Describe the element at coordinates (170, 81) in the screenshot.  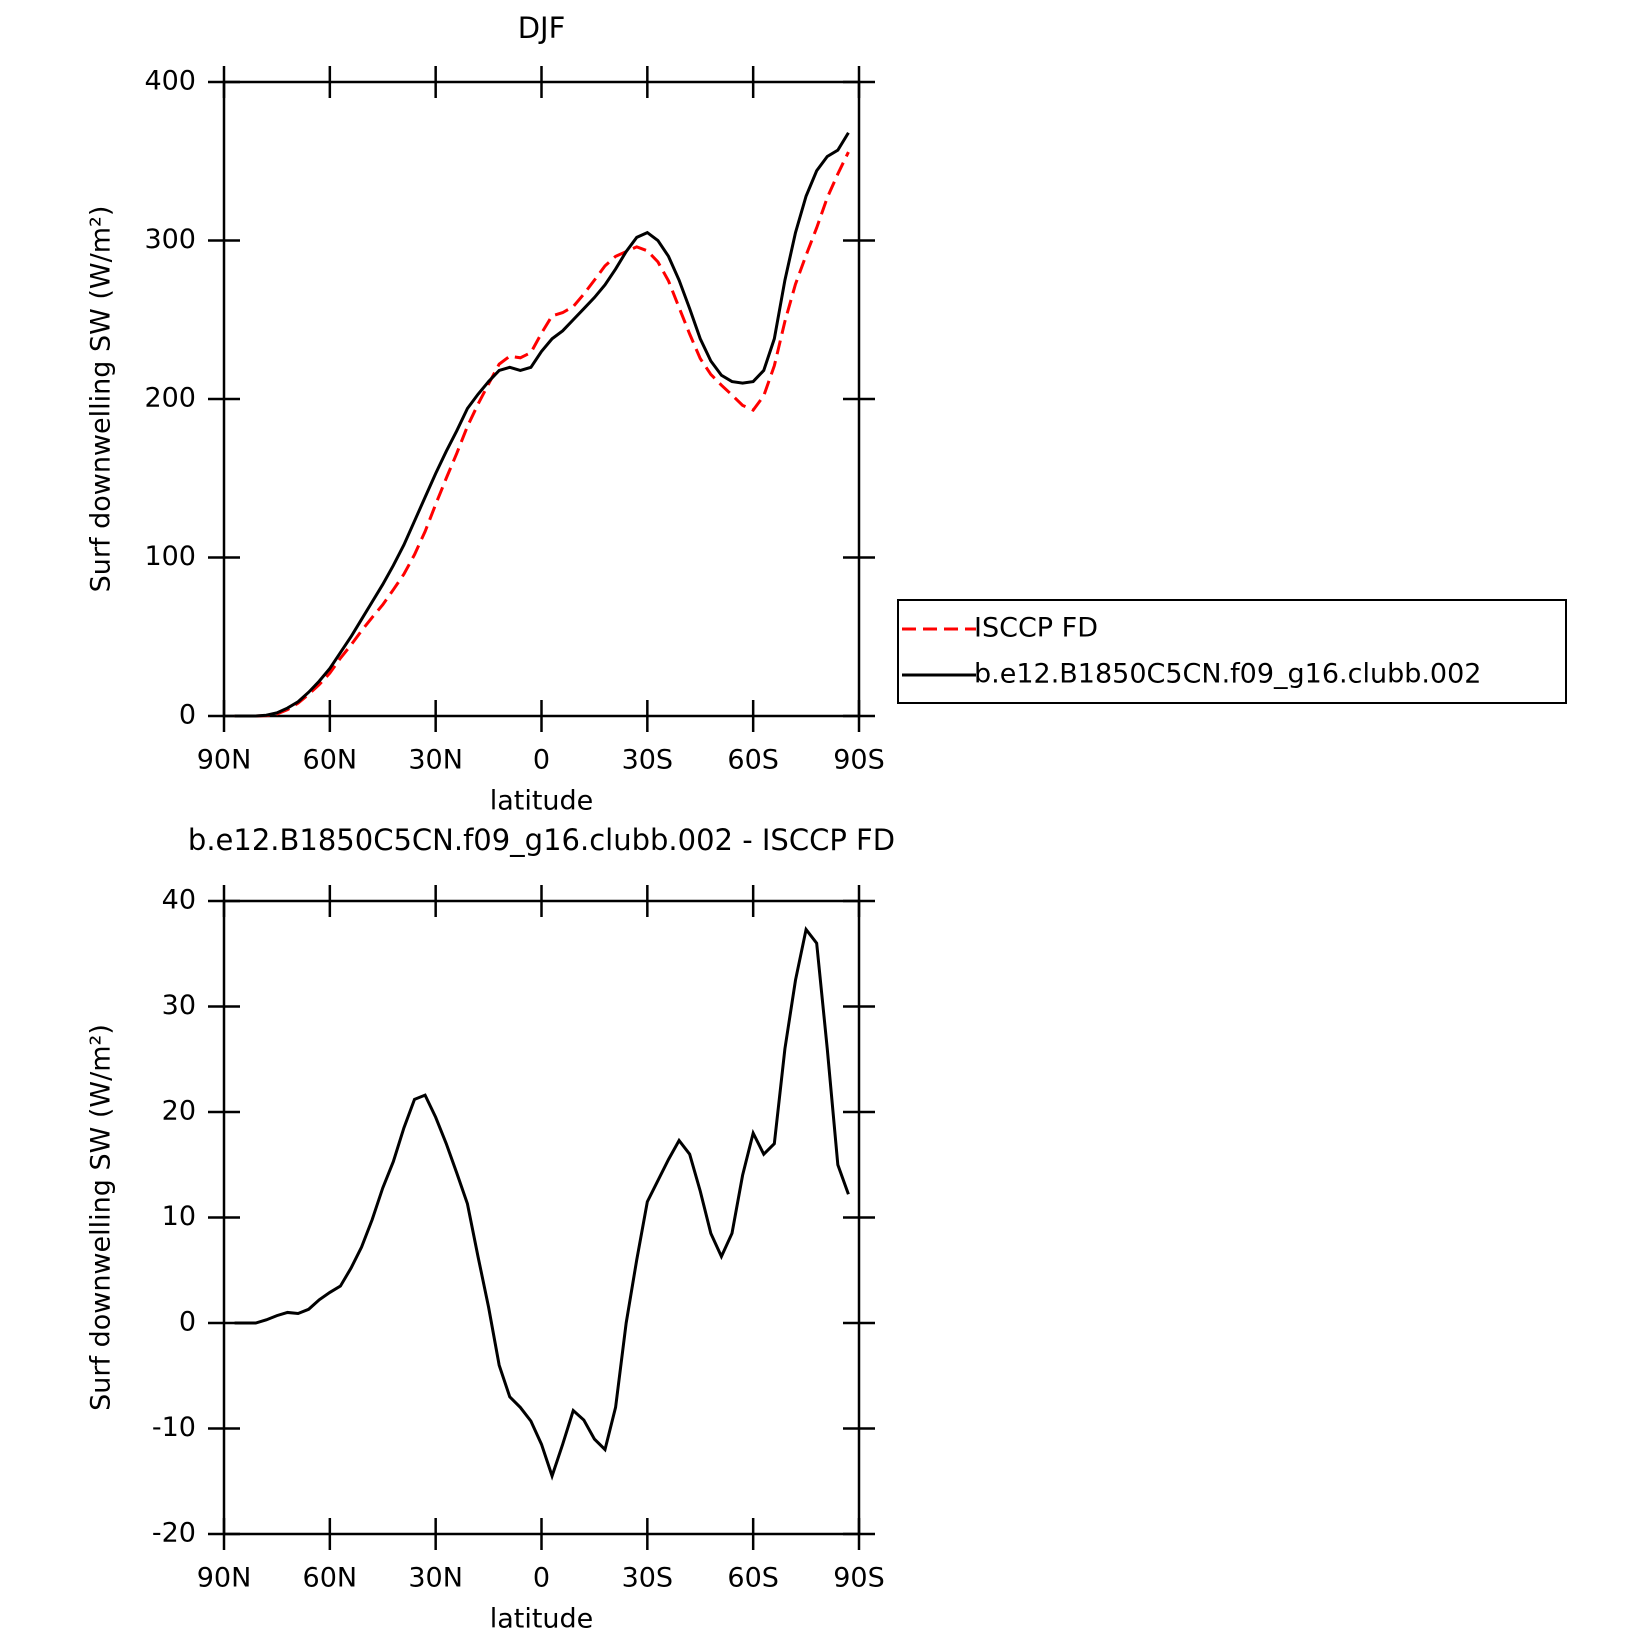
I see `y-tick-label: 400` at that location.